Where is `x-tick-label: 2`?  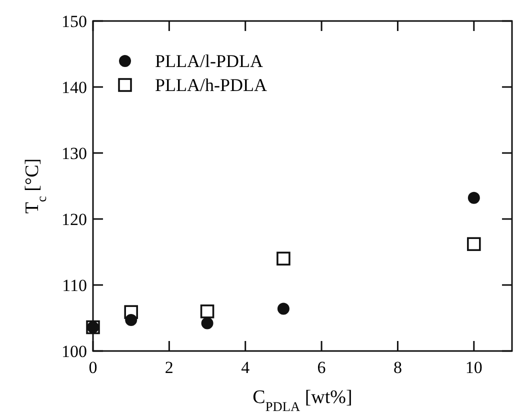 x-tick-label: 2 is located at coordinates (169, 367).